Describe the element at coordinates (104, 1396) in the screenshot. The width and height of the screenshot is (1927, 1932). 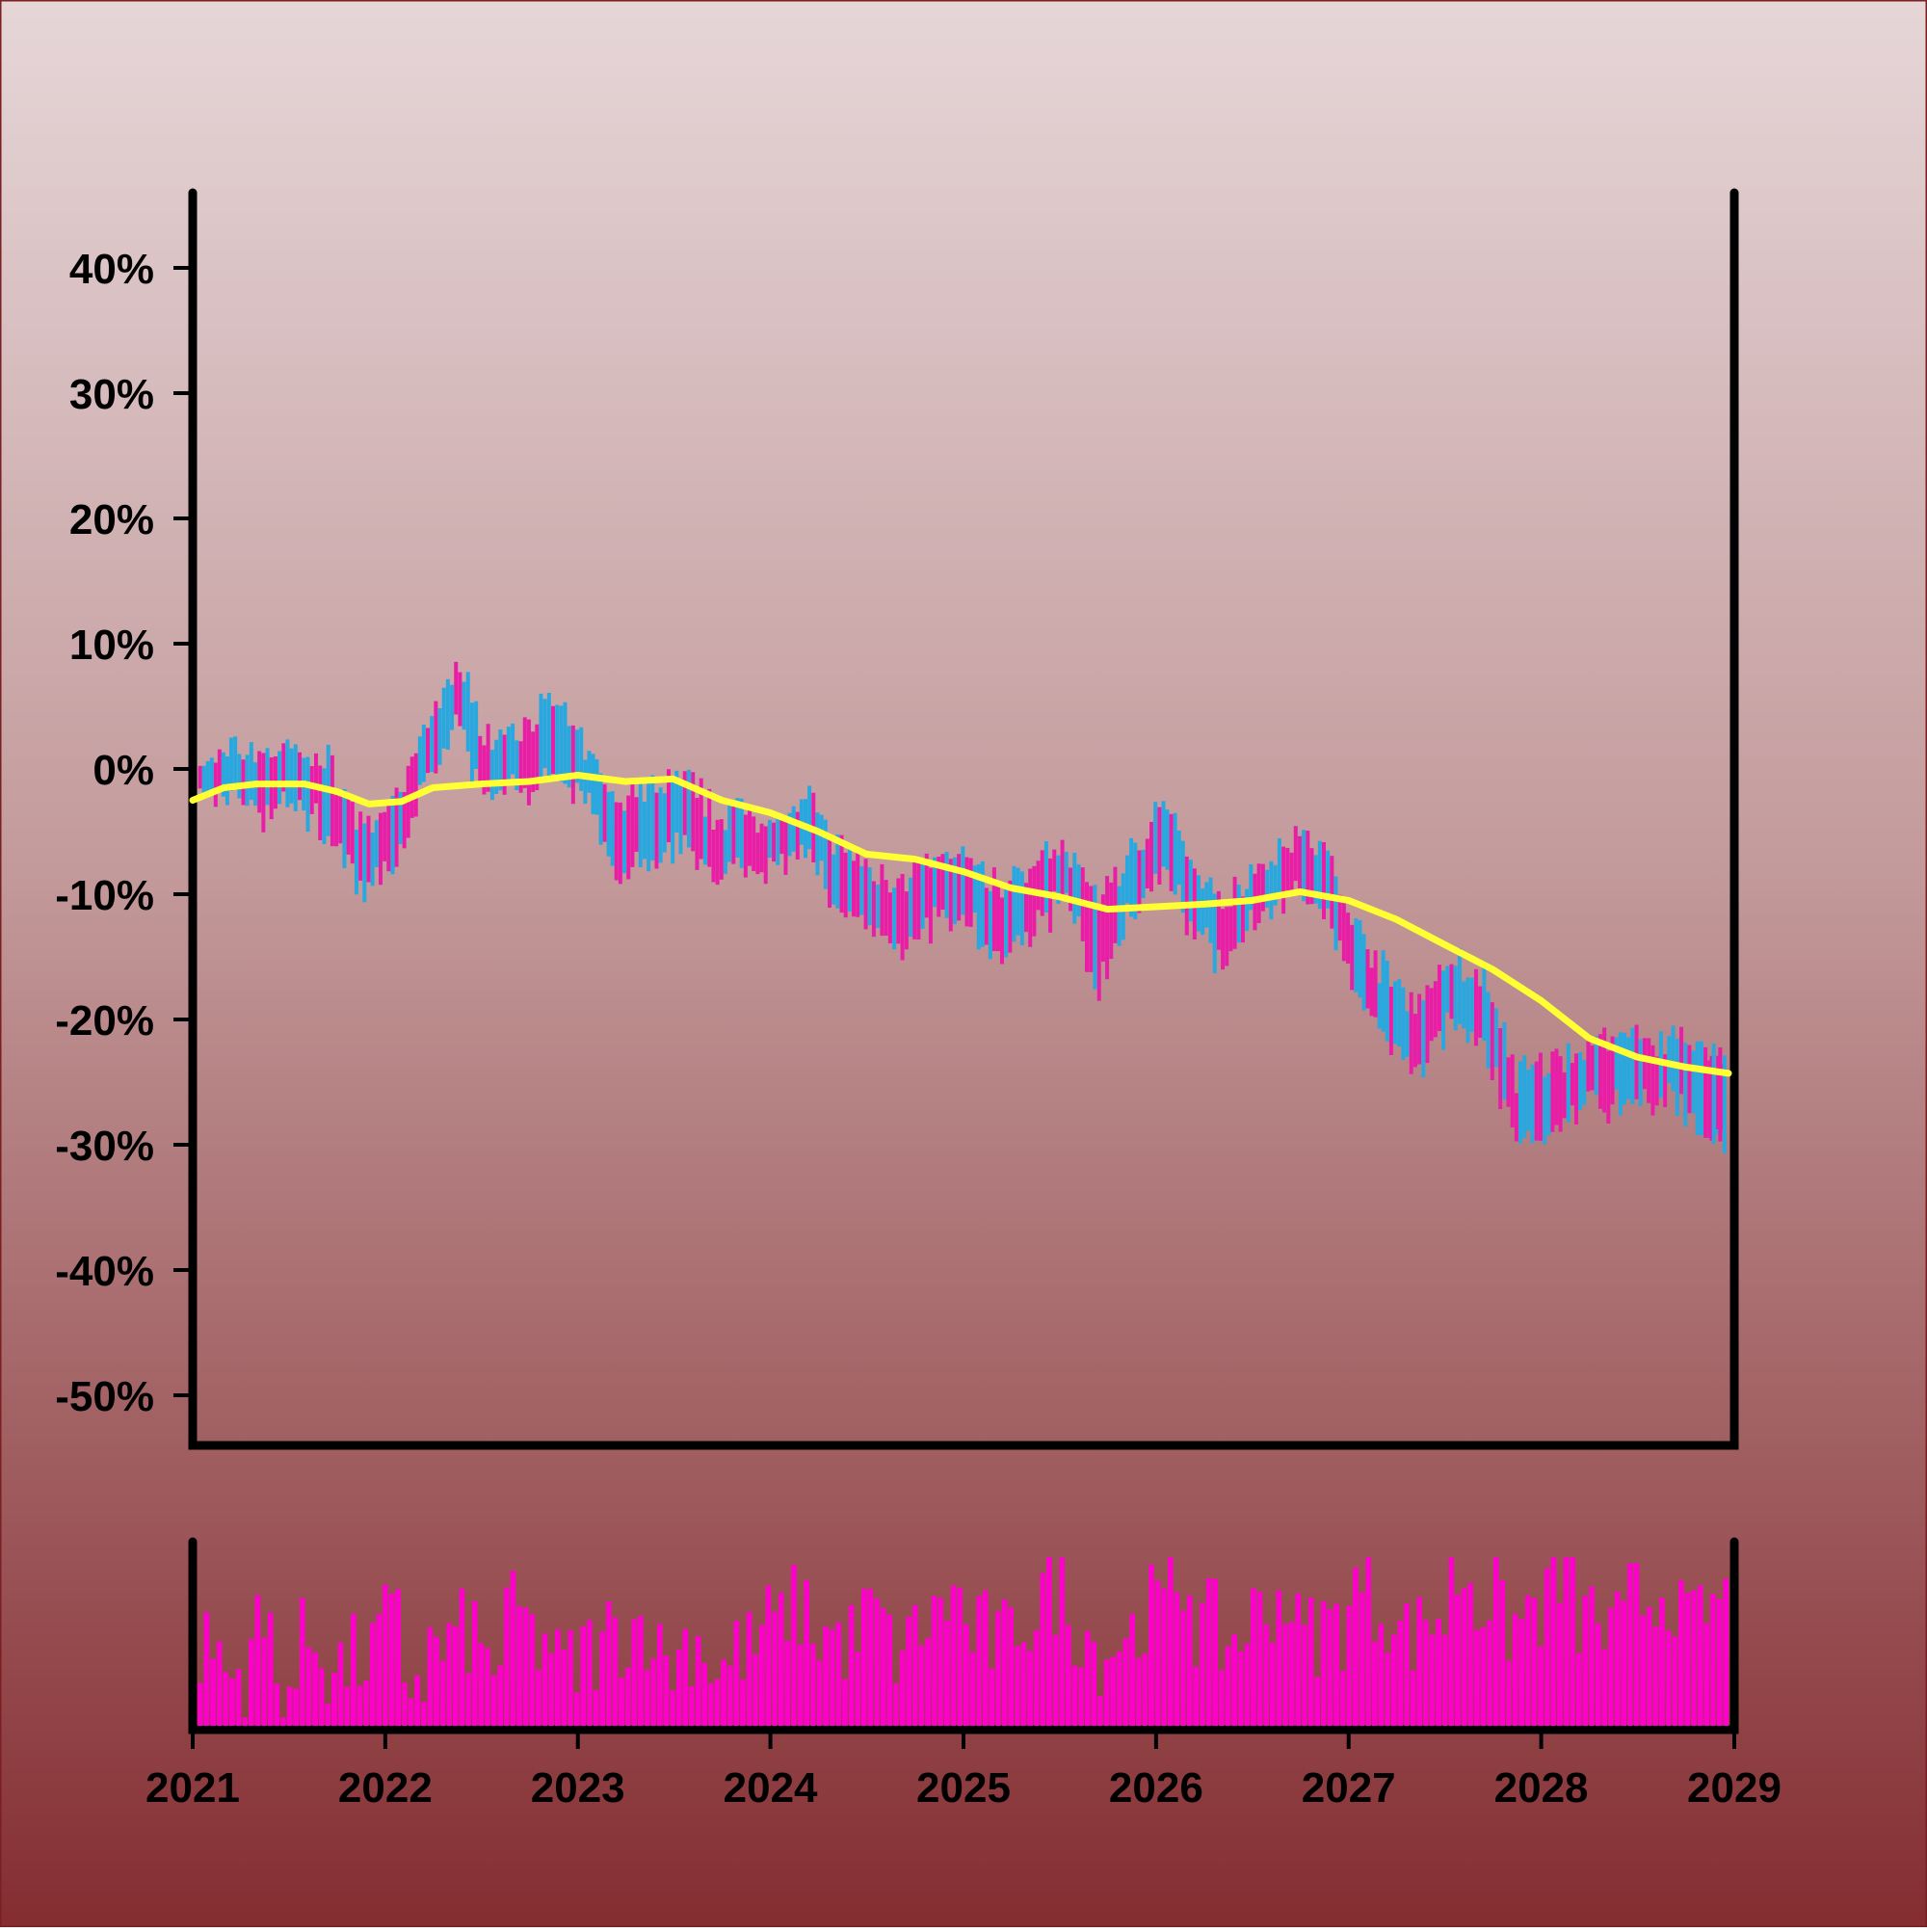
I see `y-tick-label: -50%` at that location.